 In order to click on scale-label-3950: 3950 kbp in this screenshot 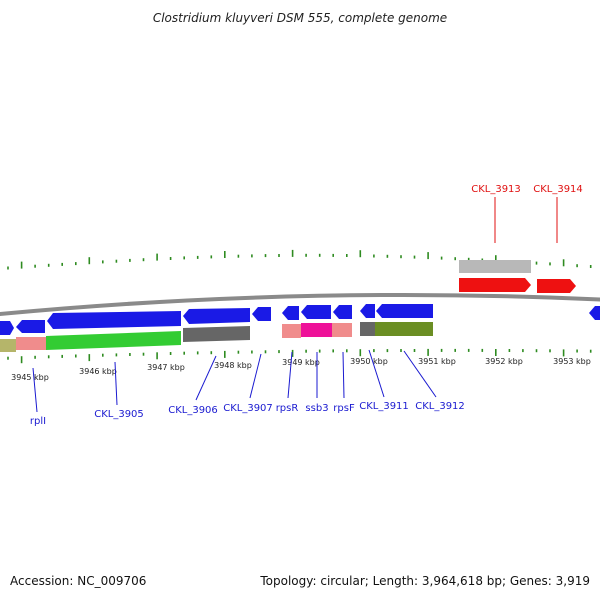, I will do `click(369, 361)`.